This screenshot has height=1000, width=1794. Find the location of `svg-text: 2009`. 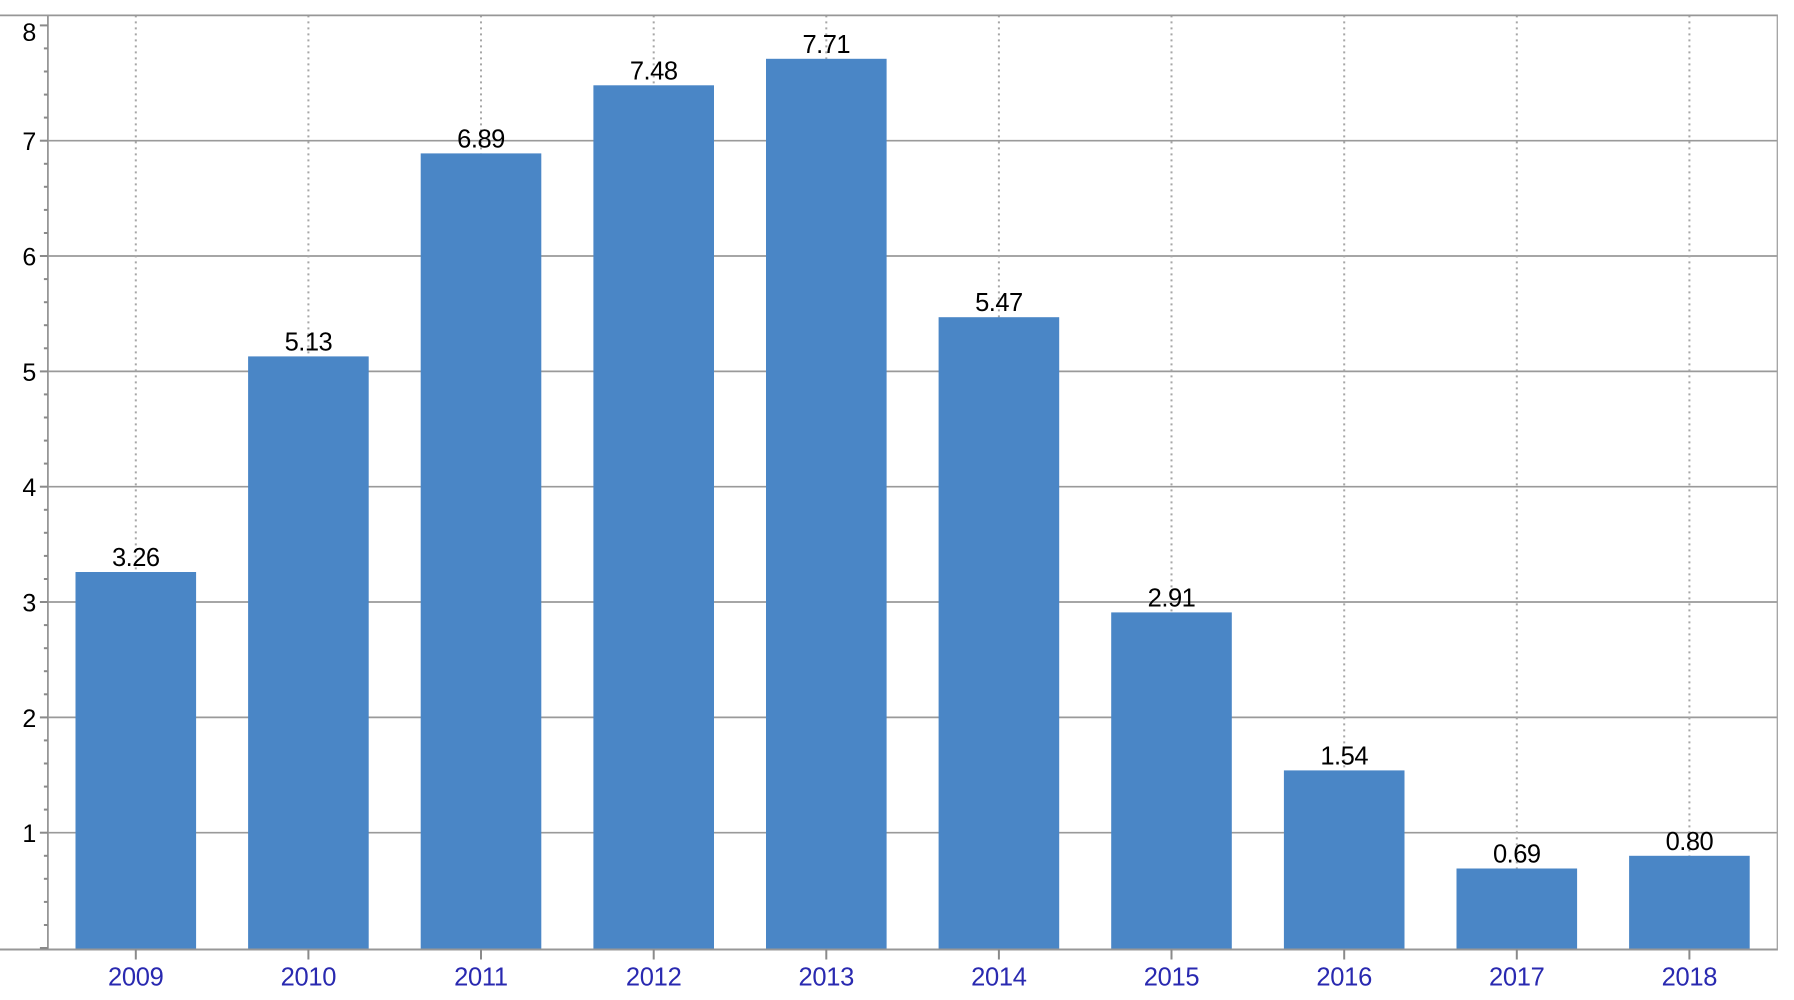

svg-text: 2009 is located at coordinates (136, 978).